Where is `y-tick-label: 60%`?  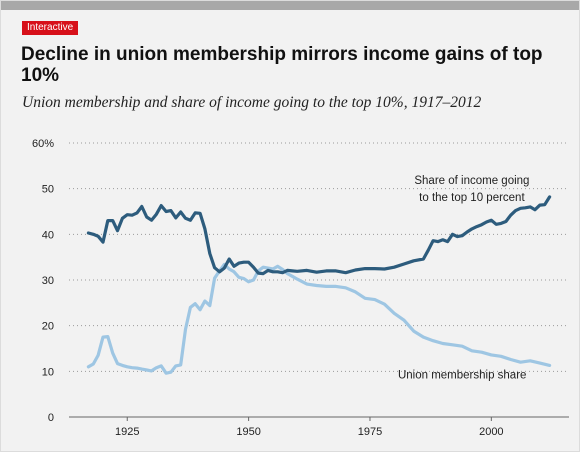
y-tick-label: 60% is located at coordinates (43, 144).